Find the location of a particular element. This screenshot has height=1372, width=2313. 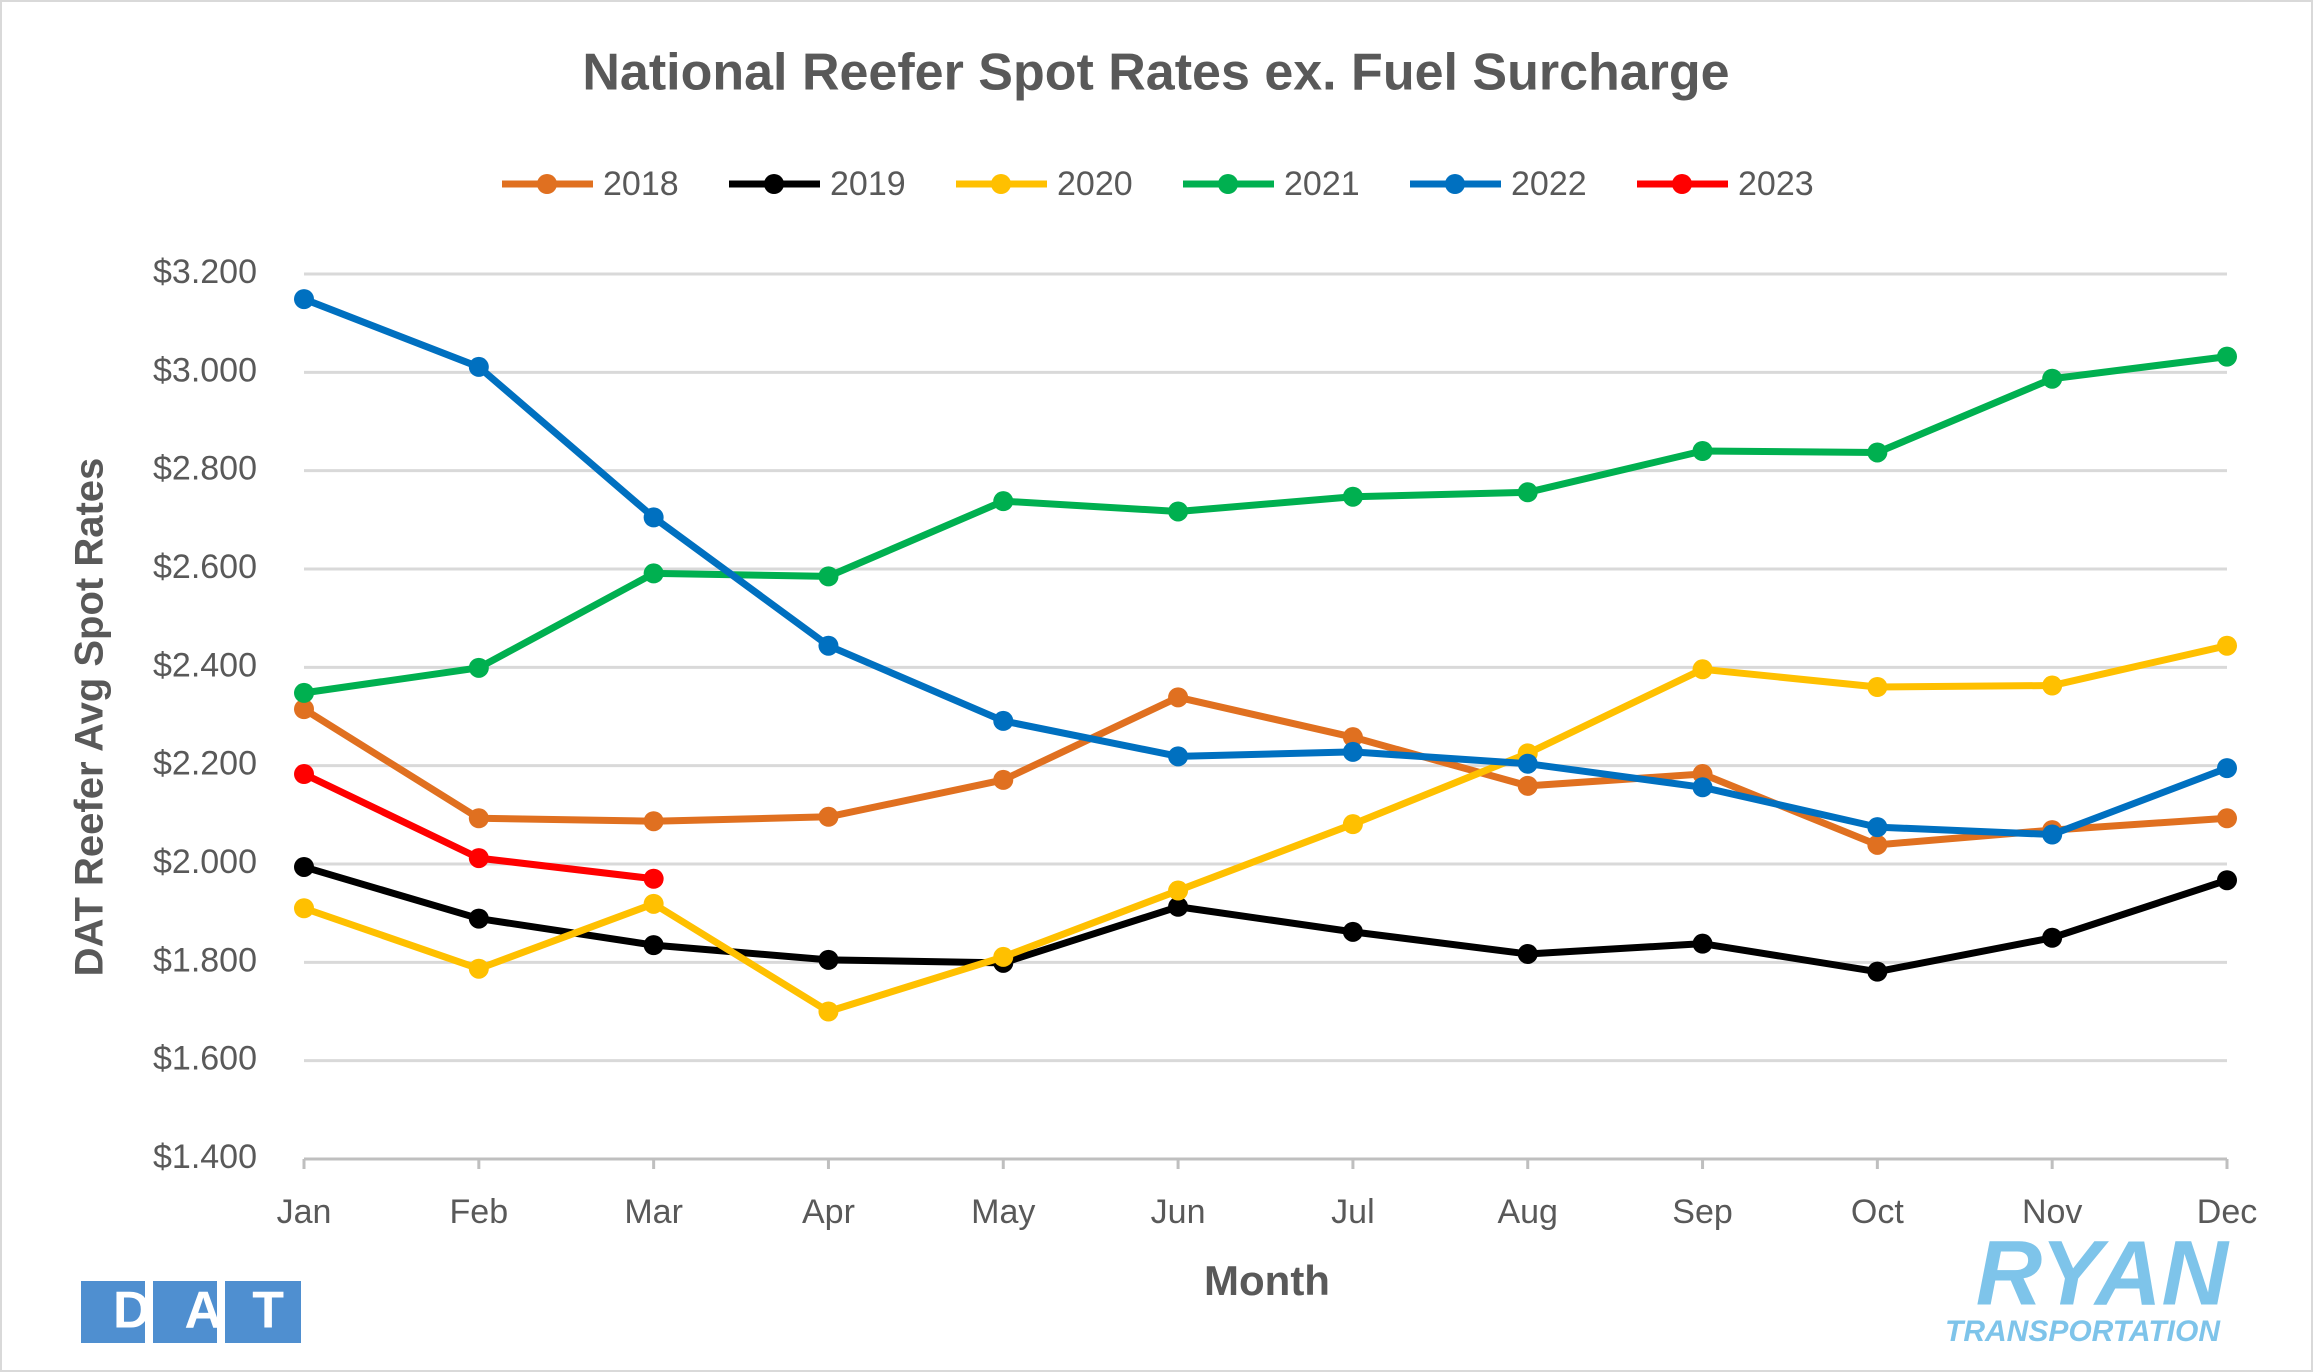

x-tick-label: Oct is located at coordinates (1877, 1212).